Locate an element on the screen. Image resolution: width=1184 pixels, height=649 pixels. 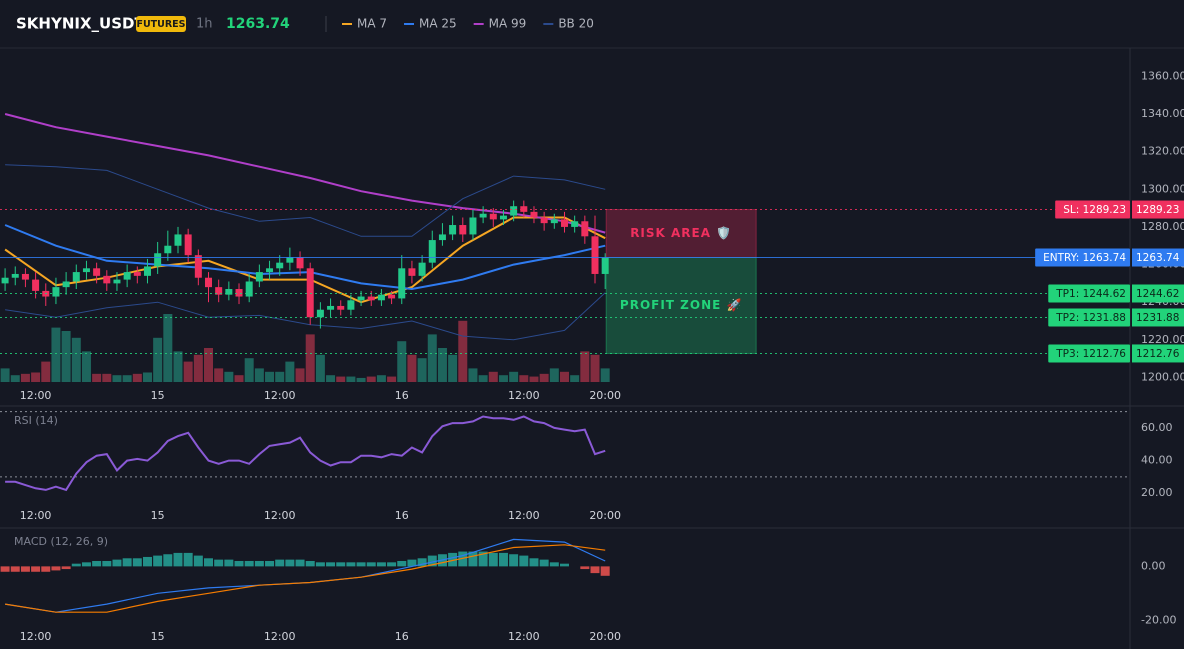
y-tick-label: 1320.00 is located at coordinates (1162, 151).